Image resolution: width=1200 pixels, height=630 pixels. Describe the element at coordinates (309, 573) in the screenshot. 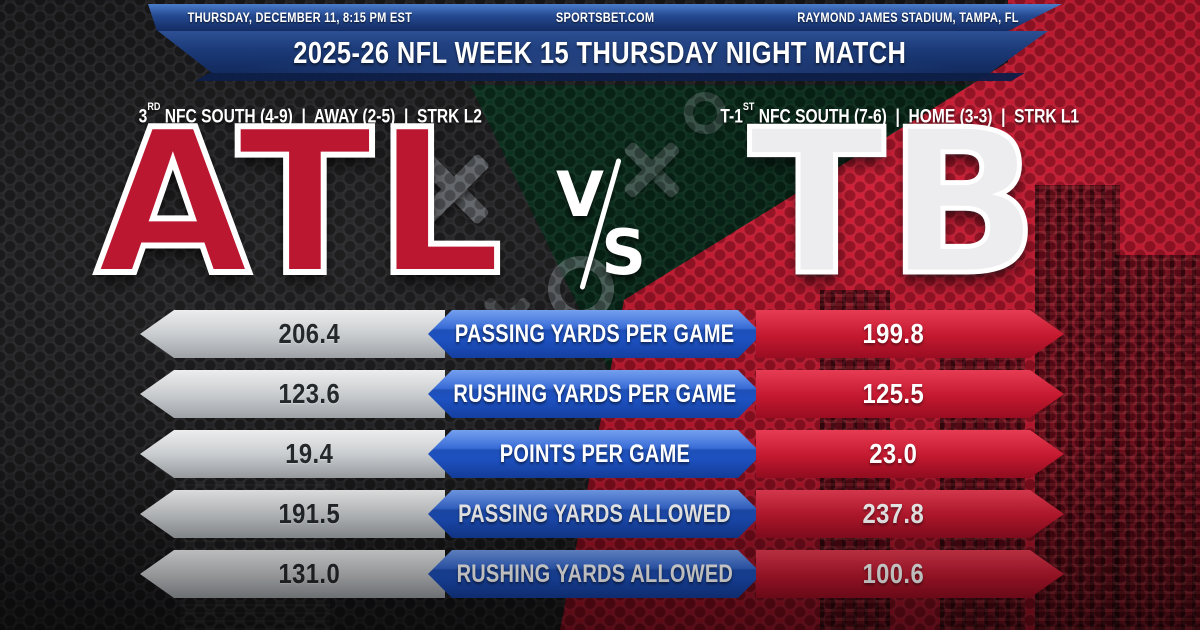

I see `away-stat-value: 131.0` at that location.